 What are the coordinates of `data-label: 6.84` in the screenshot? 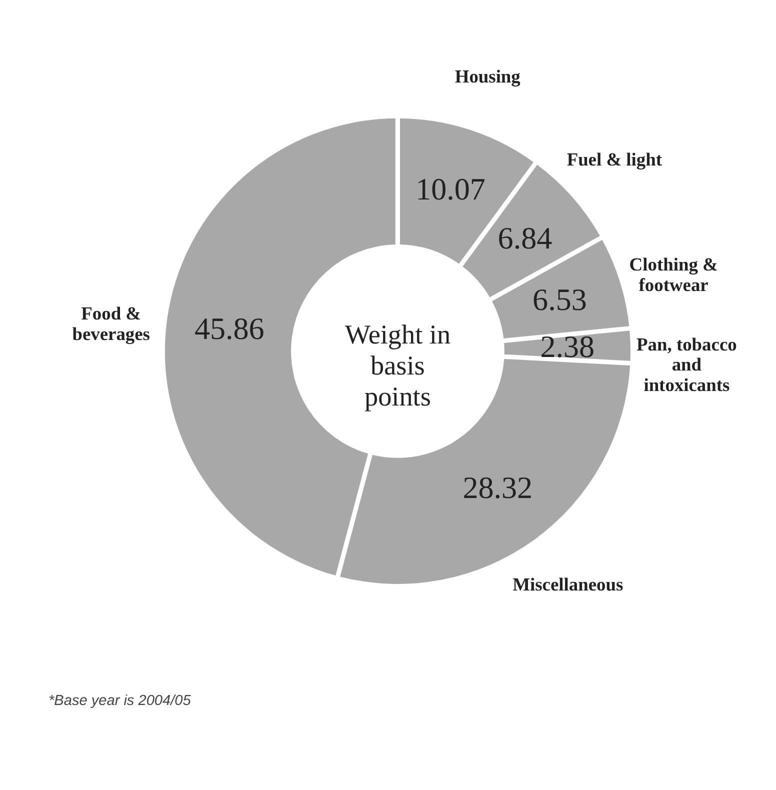 It's located at (525, 238).